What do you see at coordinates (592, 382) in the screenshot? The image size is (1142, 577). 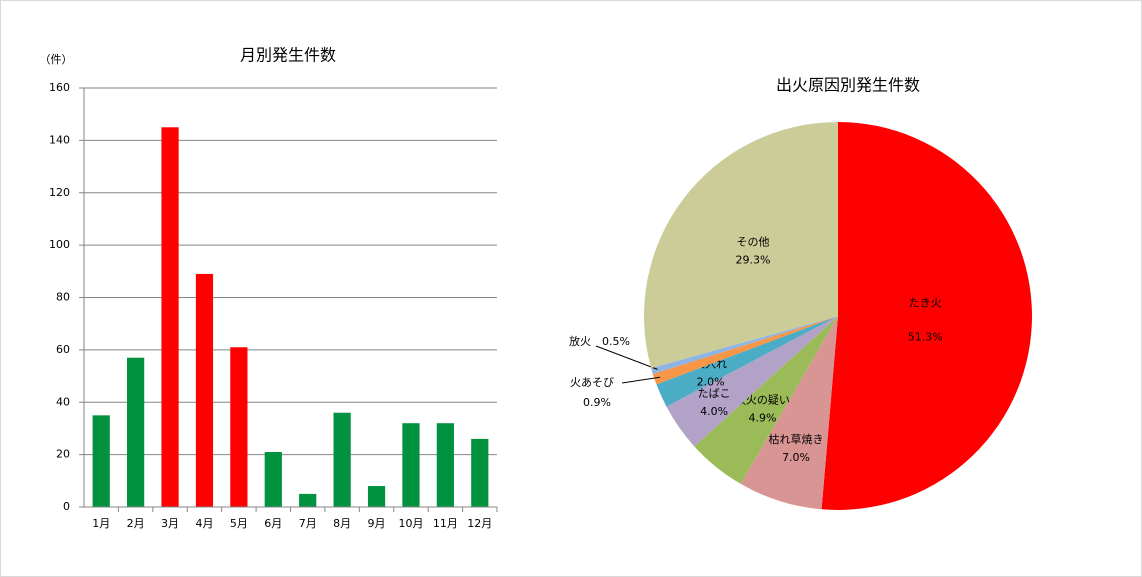 I see `slice-label: 火あそび` at bounding box center [592, 382].